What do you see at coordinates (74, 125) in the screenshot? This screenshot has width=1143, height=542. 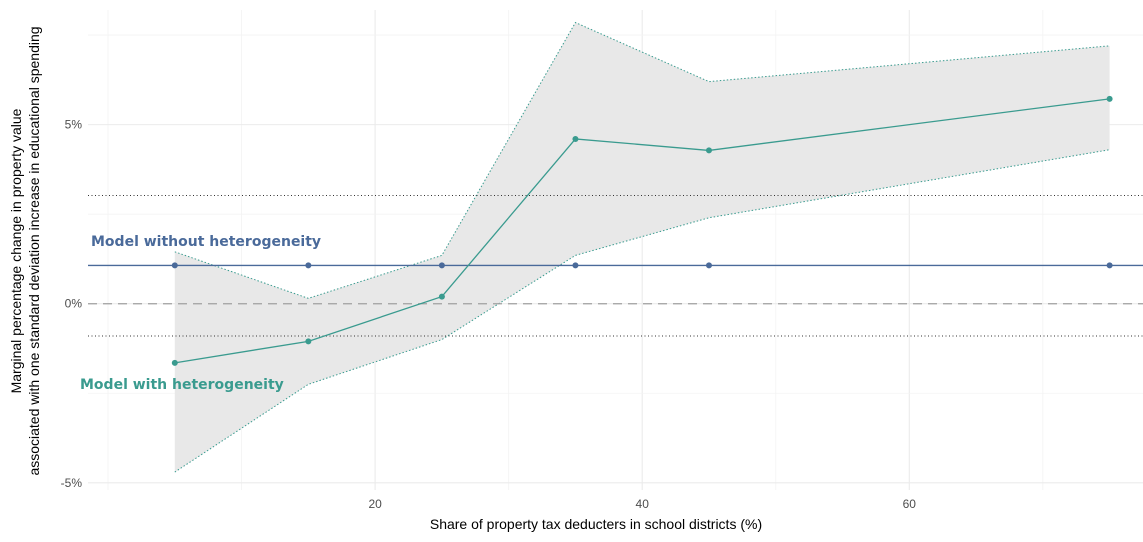 I see `y-tick-label: 5%` at bounding box center [74, 125].